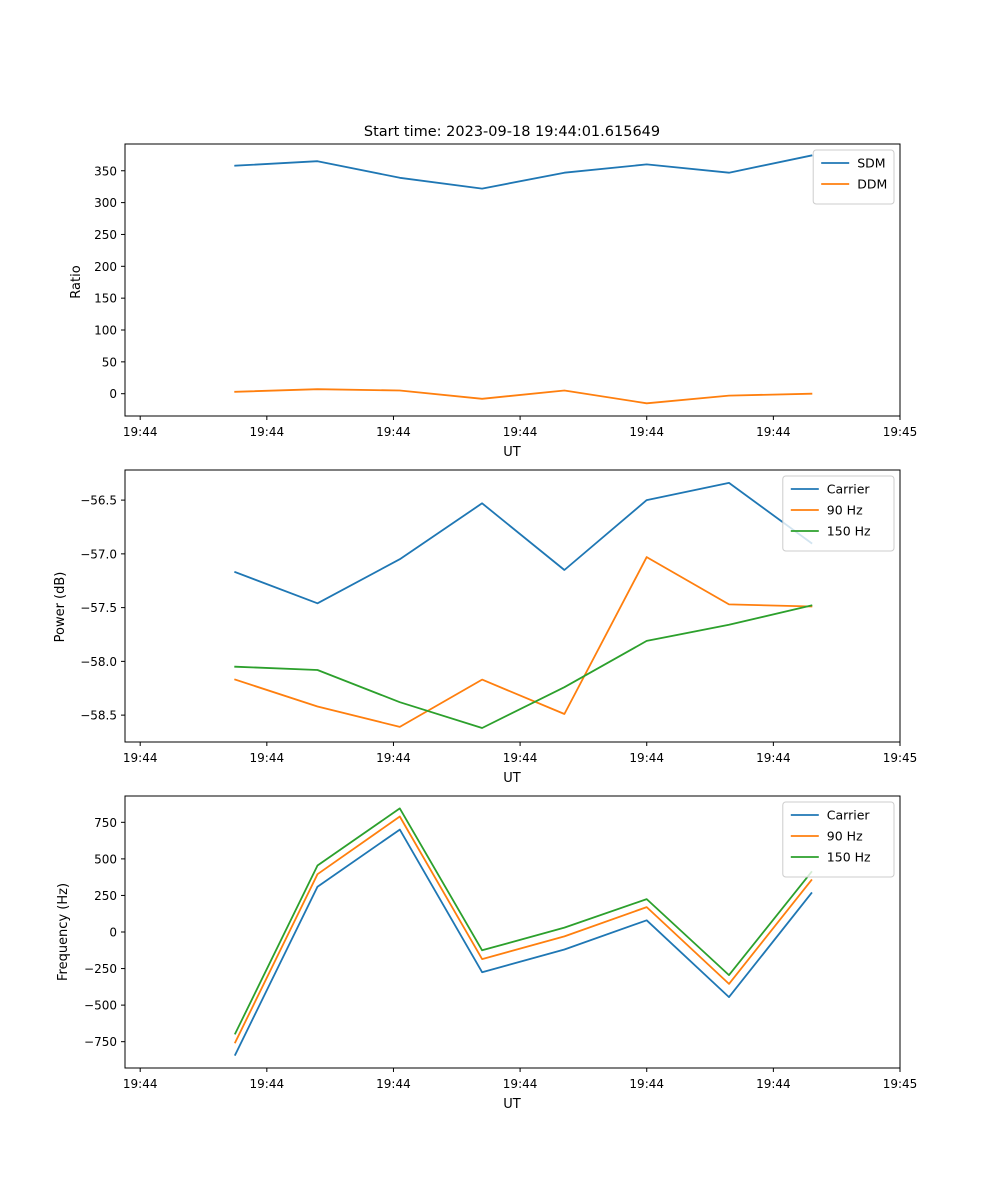  I want to click on y-tick-label: 500, so click(105, 859).